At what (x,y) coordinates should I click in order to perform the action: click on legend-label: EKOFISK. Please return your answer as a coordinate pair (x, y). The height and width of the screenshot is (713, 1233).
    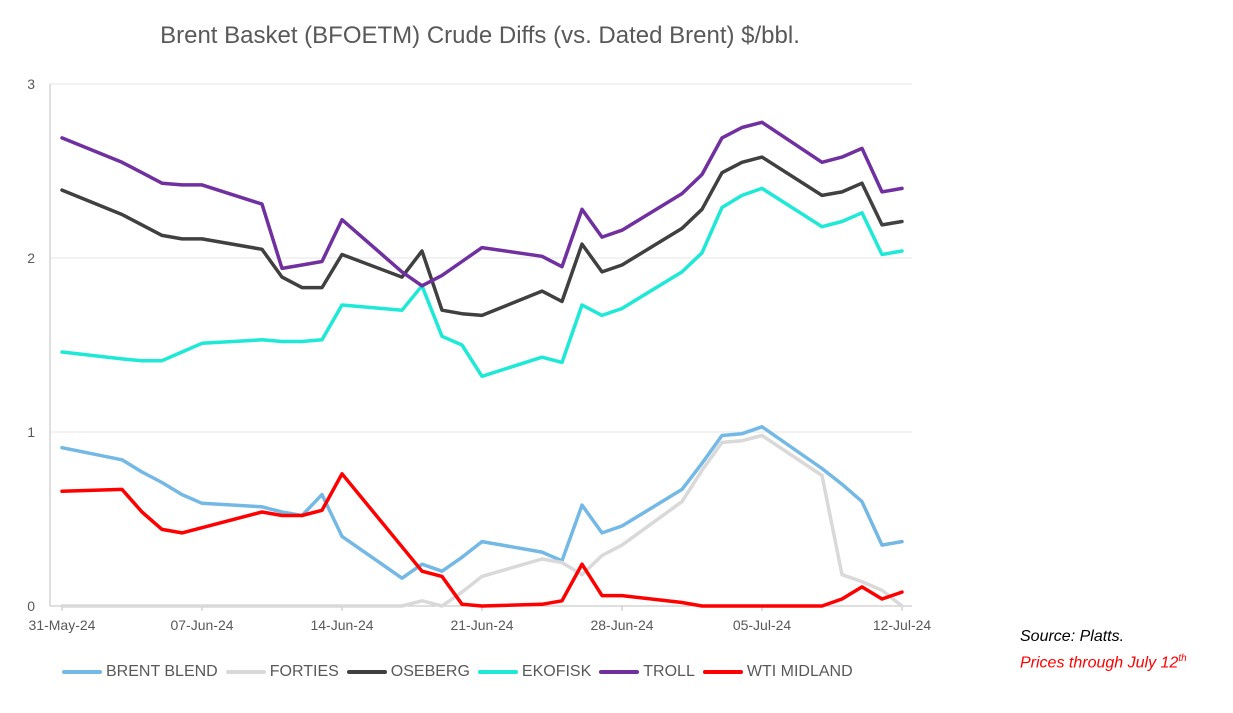
    Looking at the image, I should click on (556, 671).